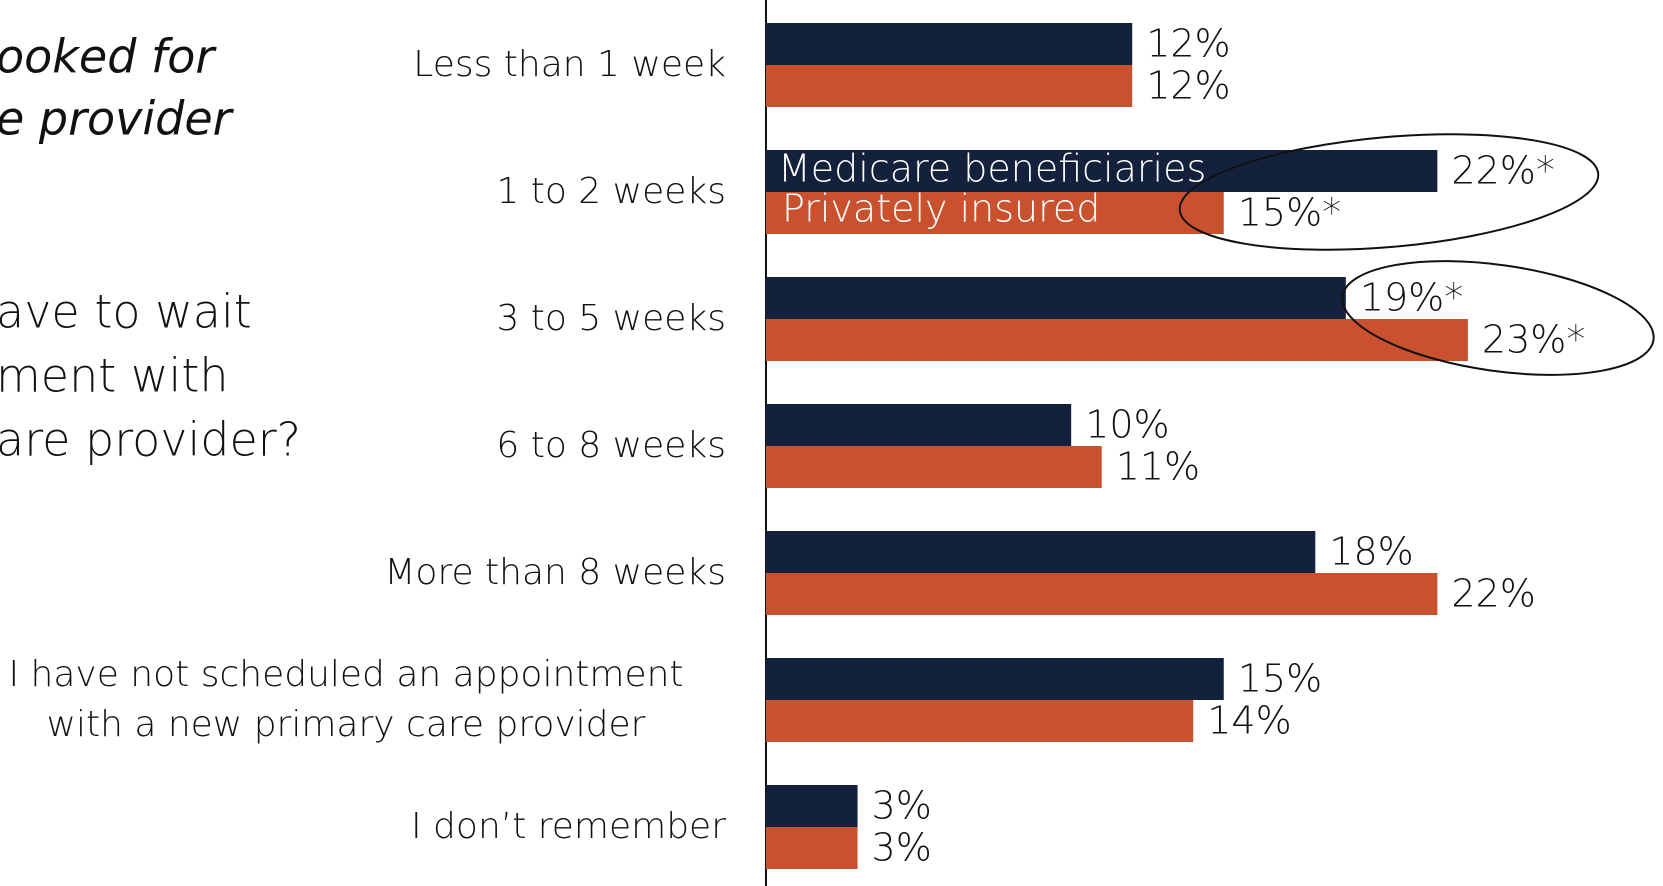  What do you see at coordinates (1127, 425) in the screenshot?
I see `value-label: 10%` at bounding box center [1127, 425].